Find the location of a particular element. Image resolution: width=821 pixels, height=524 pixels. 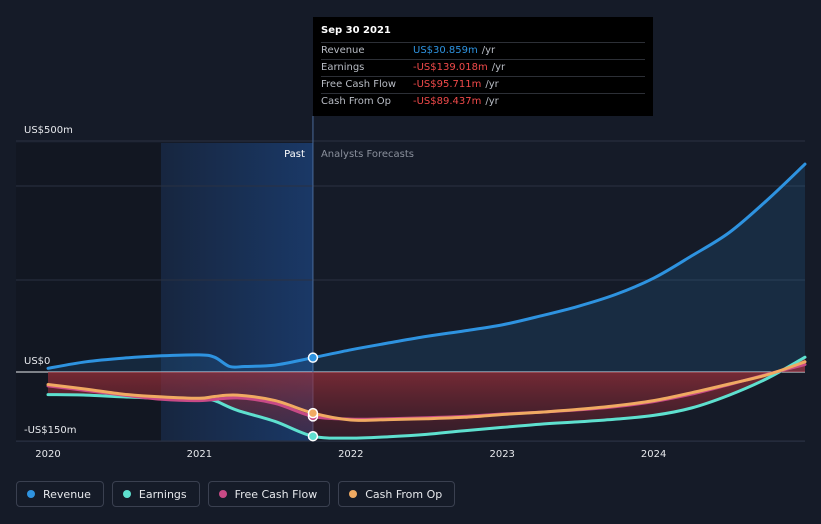

x-tick-label: 2022 is located at coordinates (350, 454).